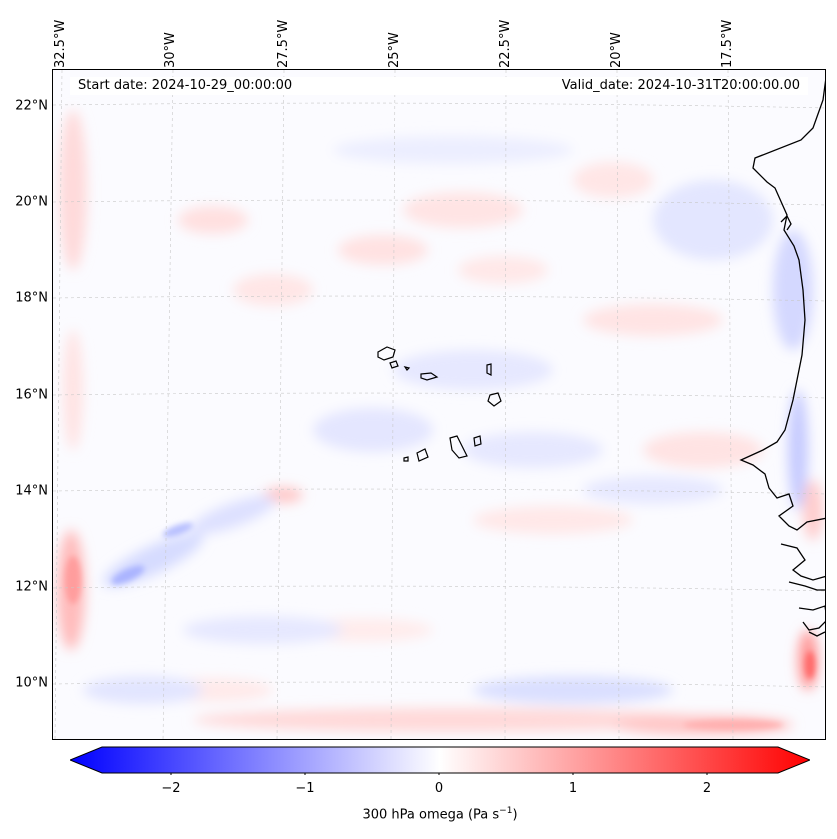 Image resolution: width=837 pixels, height=839 pixels. I want to click on lon-label: 27.5°W, so click(283, 43).